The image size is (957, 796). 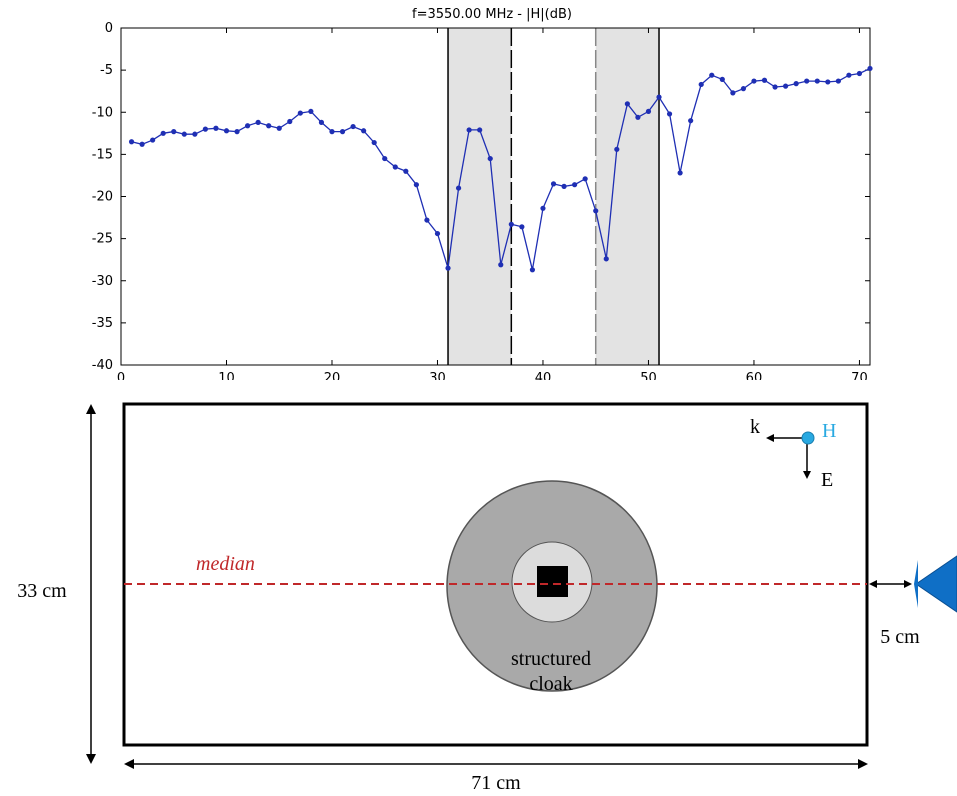 What do you see at coordinates (863, 764) in the screenshot?
I see `width-arrow-right` at bounding box center [863, 764].